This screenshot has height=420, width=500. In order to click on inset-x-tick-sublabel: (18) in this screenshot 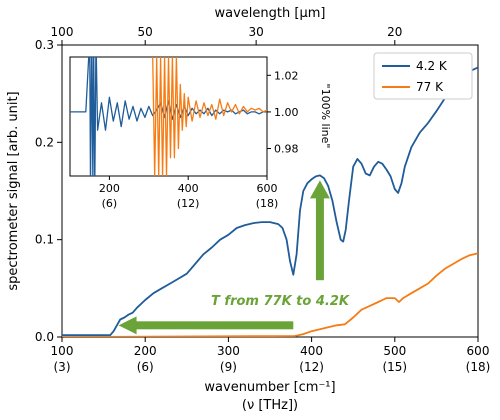, I will do `click(267, 203)`.